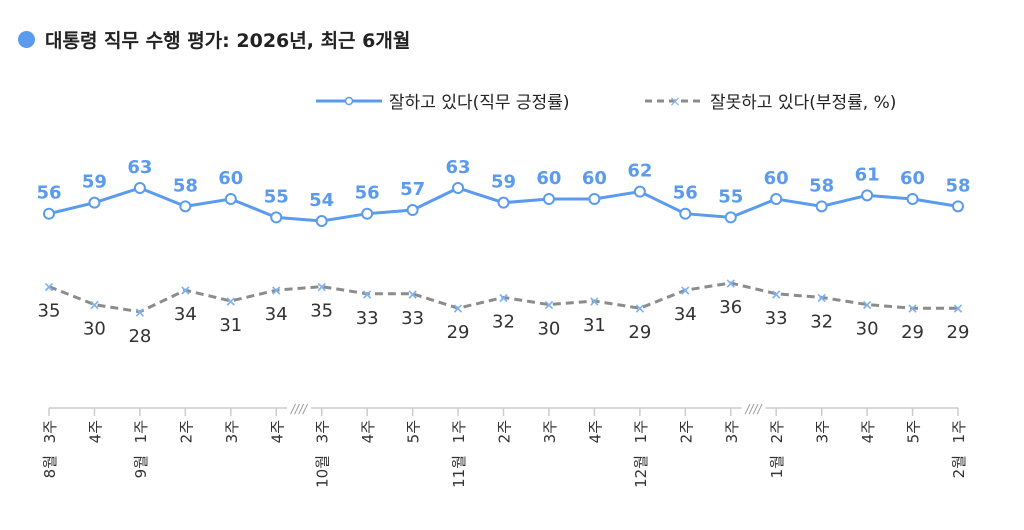 Image resolution: width=1024 pixels, height=530 pixels. Describe the element at coordinates (139, 336) in the screenshot. I see `negative-data-label: 28` at that location.